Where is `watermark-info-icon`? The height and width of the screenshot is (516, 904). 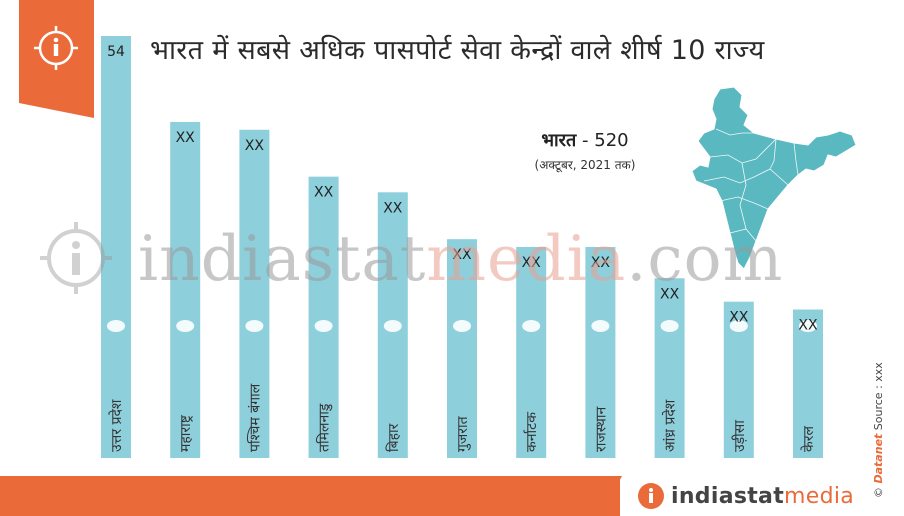
watermark-info-icon is located at coordinates (76, 258).